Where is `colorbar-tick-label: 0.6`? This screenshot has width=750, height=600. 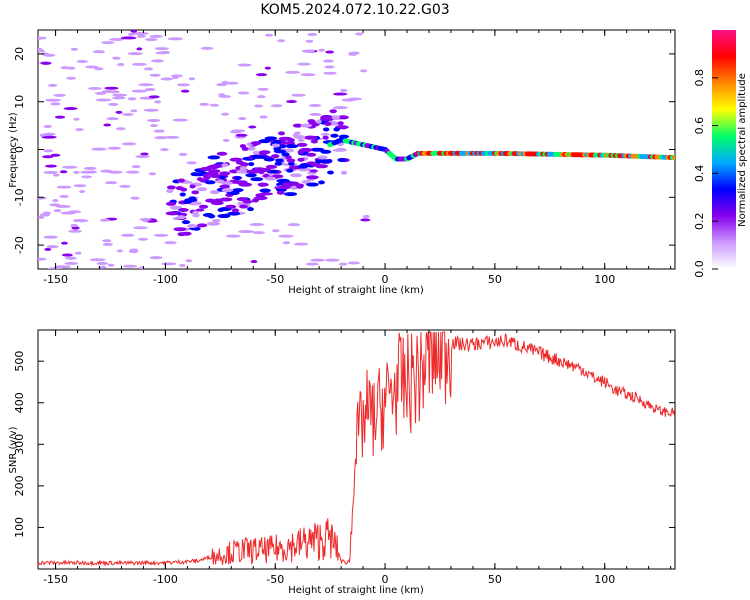
colorbar-tick-label: 0.6 is located at coordinates (699, 126).